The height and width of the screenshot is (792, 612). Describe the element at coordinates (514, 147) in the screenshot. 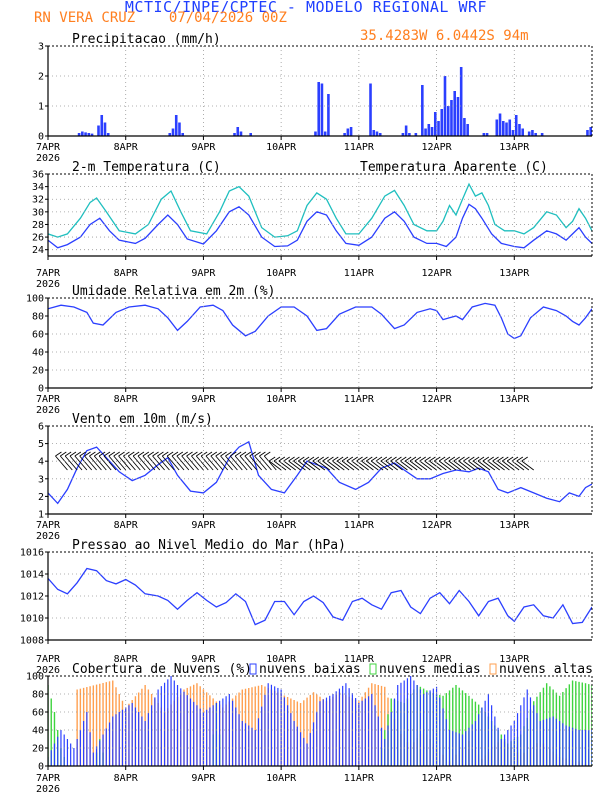

I see `x-tick-label: 13APR` at that location.